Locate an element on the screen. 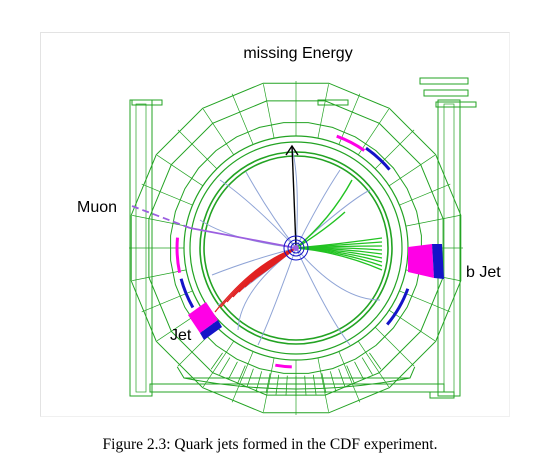 The width and height of the screenshot is (540, 471). missing-energy-label: missing Energy is located at coordinates (297, 53).